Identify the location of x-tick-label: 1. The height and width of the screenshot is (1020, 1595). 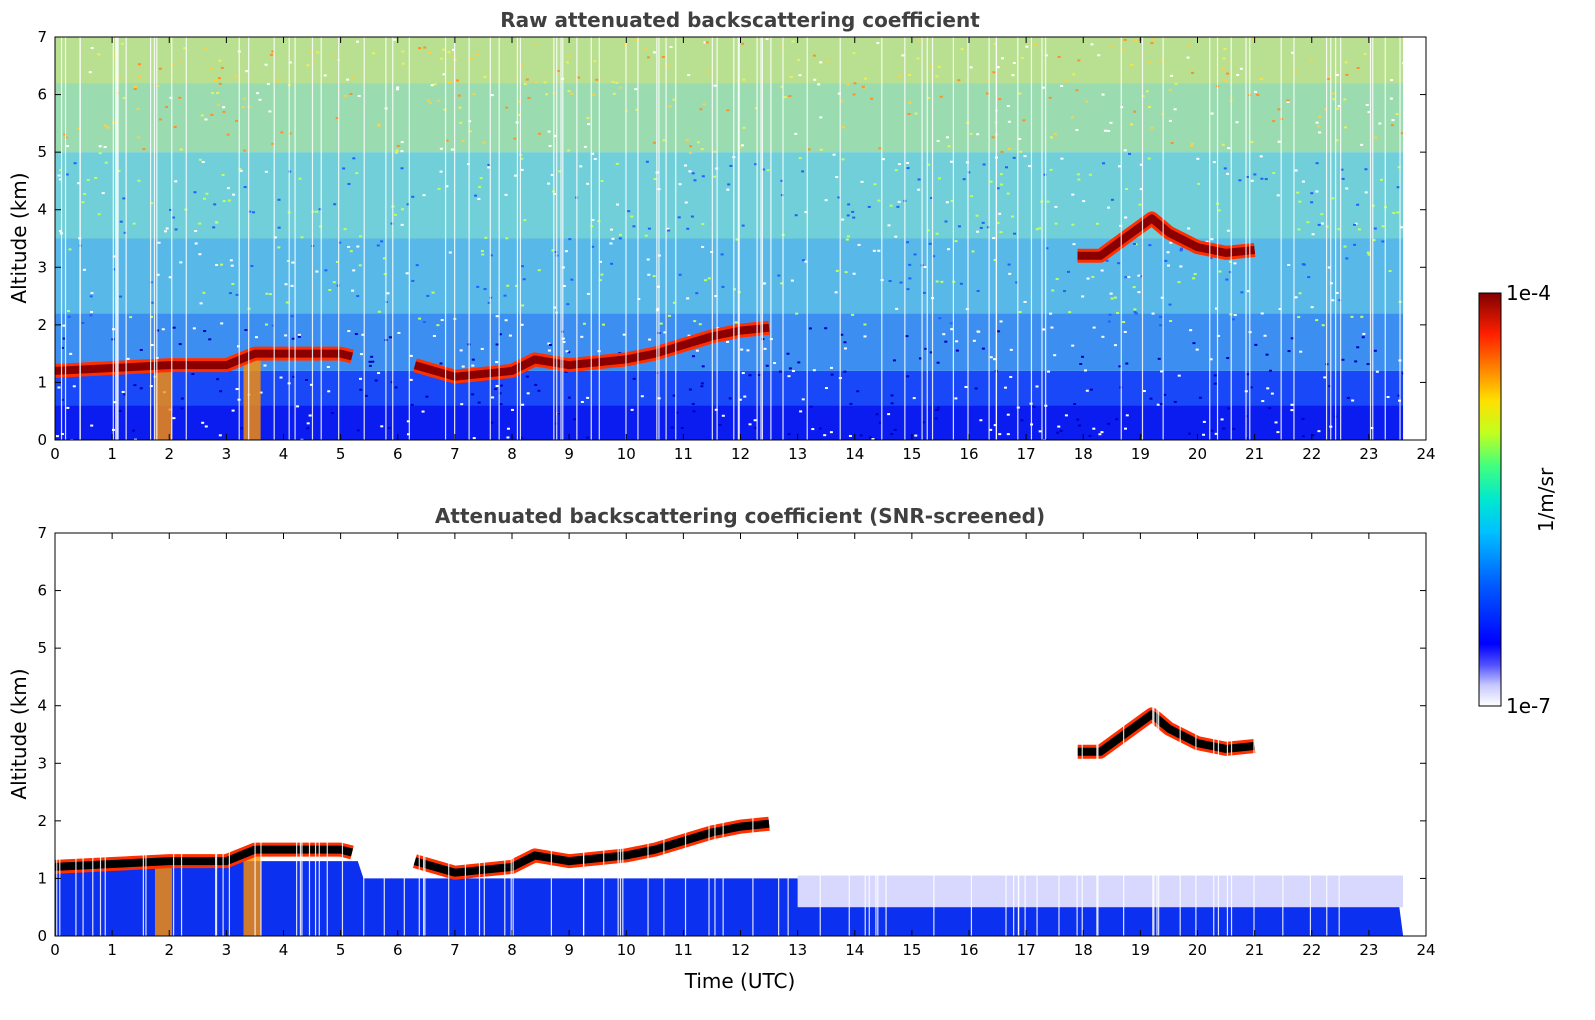
(112, 950).